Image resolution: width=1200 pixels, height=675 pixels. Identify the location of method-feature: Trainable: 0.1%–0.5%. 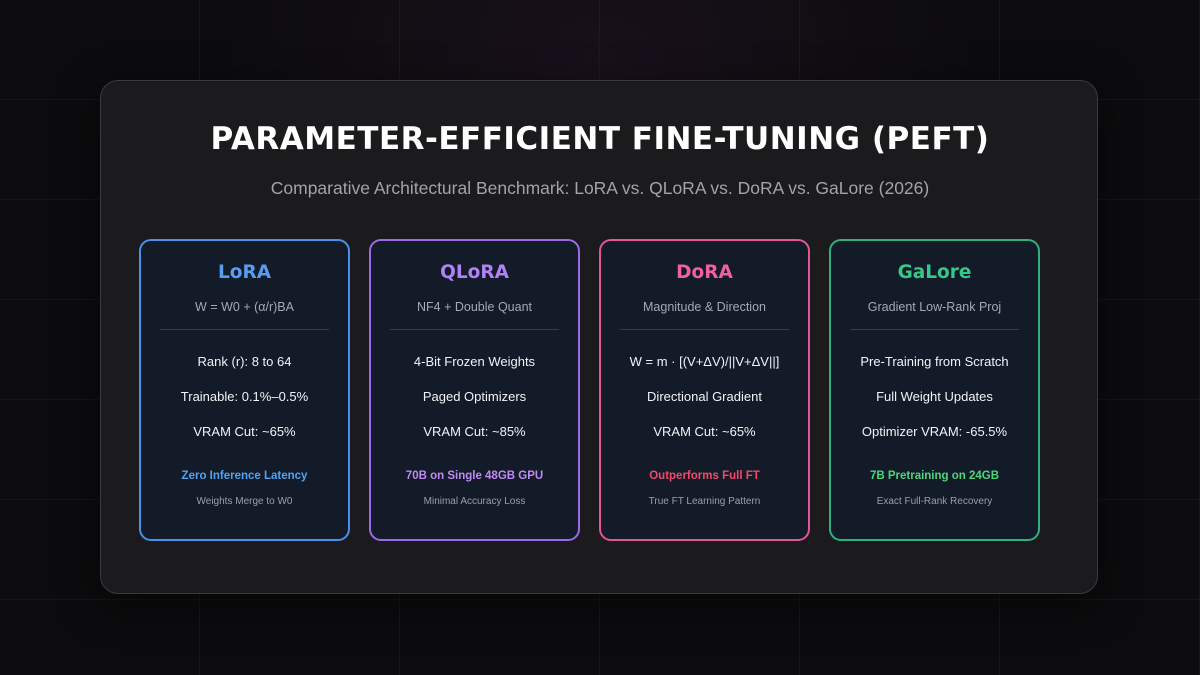
(244, 396).